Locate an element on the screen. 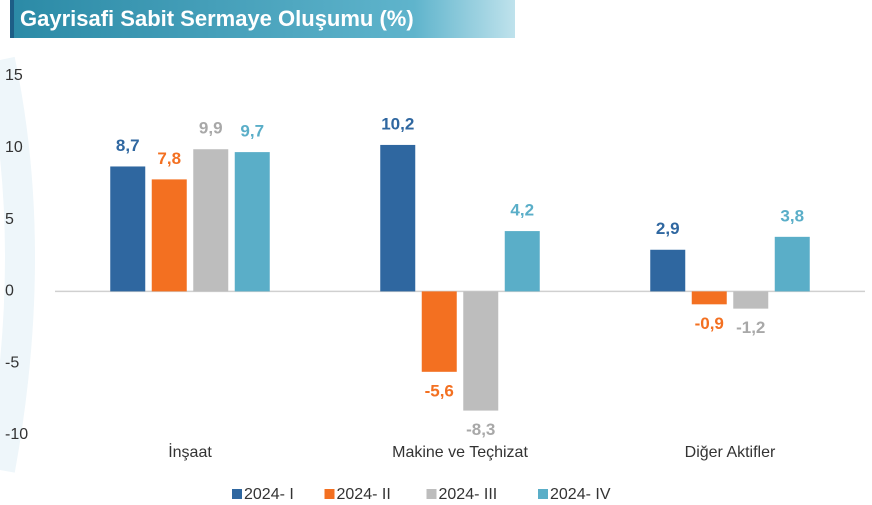  x-tick-label: Makine ve Teçhizat is located at coordinates (460, 452).